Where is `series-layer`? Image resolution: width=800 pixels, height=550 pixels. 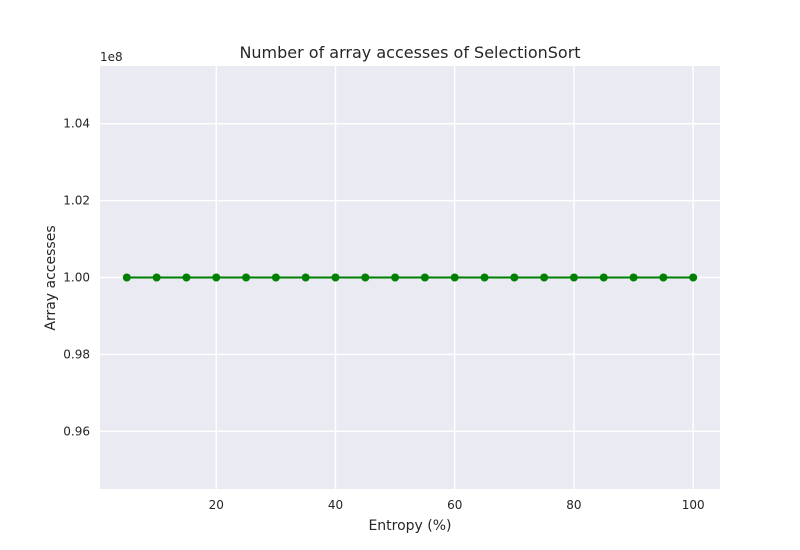 series-layer is located at coordinates (410, 277).